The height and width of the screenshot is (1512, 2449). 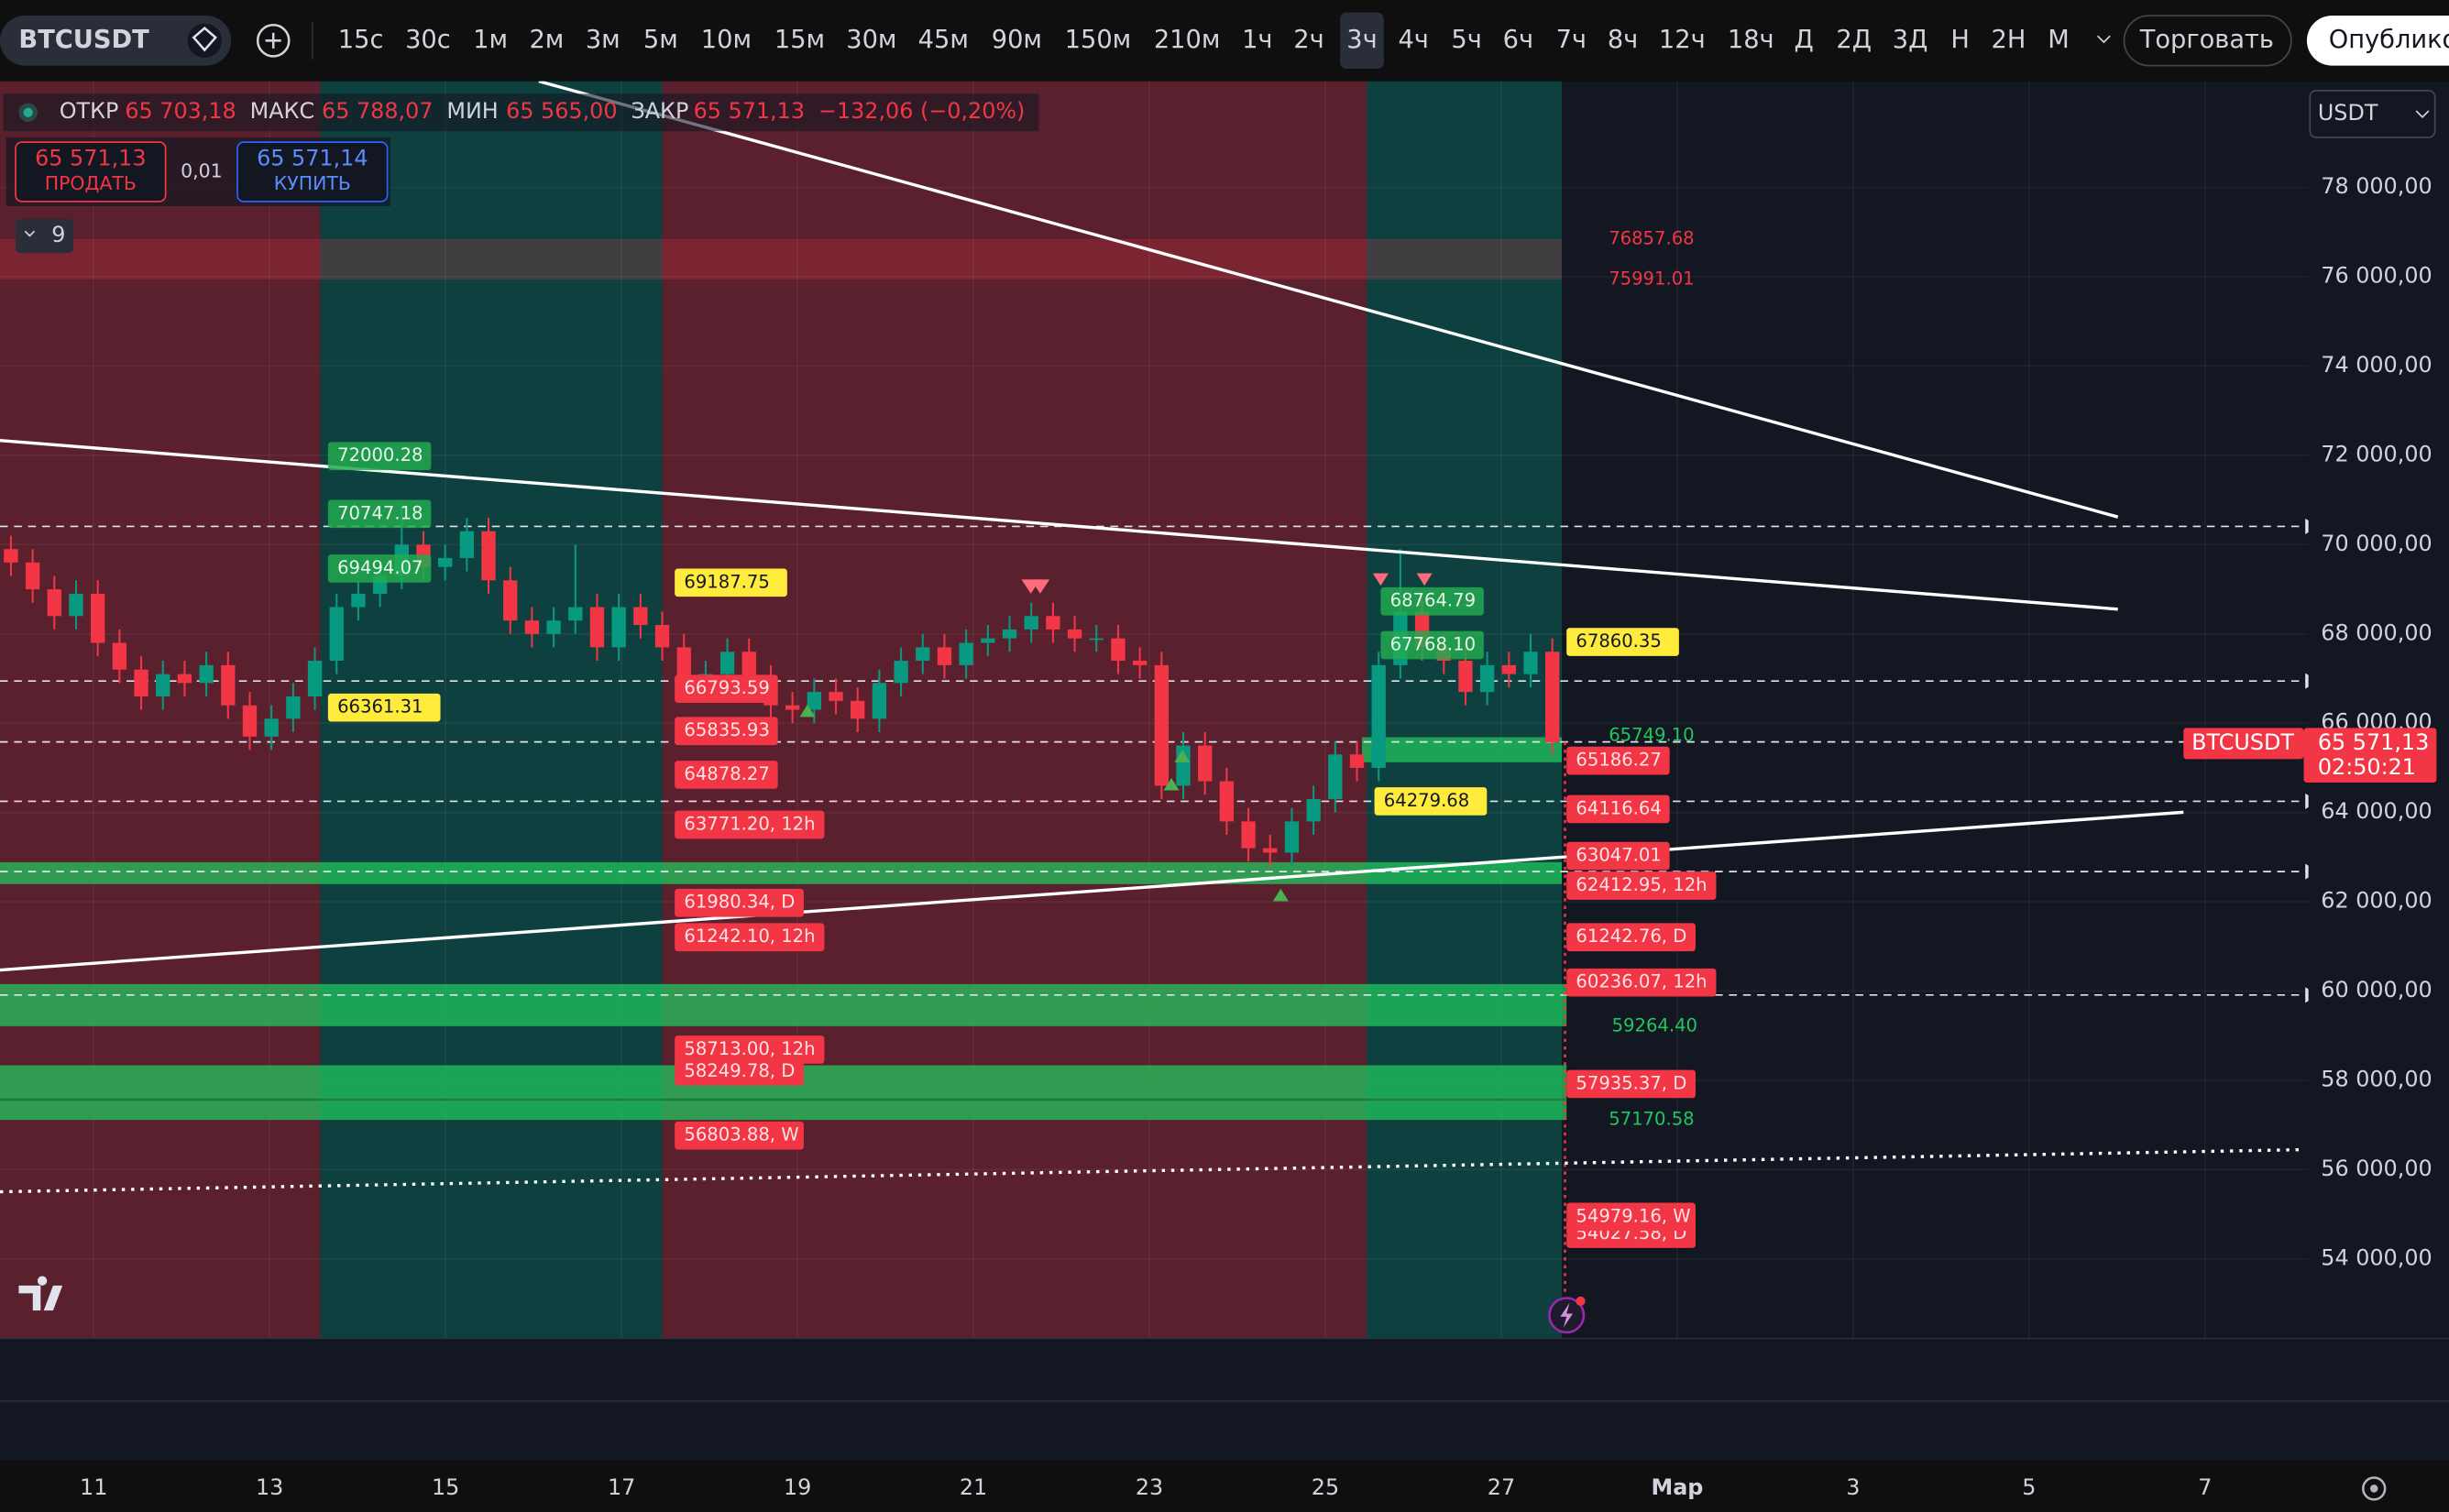 I want to click on interval: Д, so click(x=1804, y=40).